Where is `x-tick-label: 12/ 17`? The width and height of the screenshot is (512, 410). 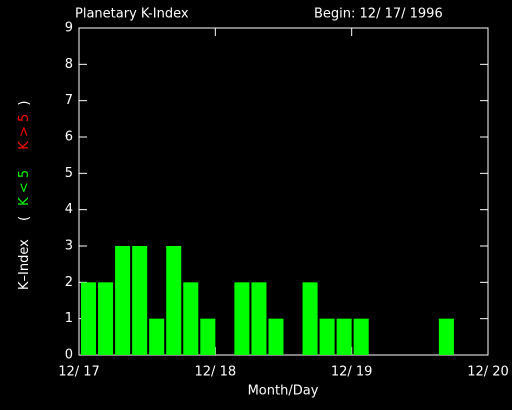
x-tick-label: 12/ 17 is located at coordinates (79, 372).